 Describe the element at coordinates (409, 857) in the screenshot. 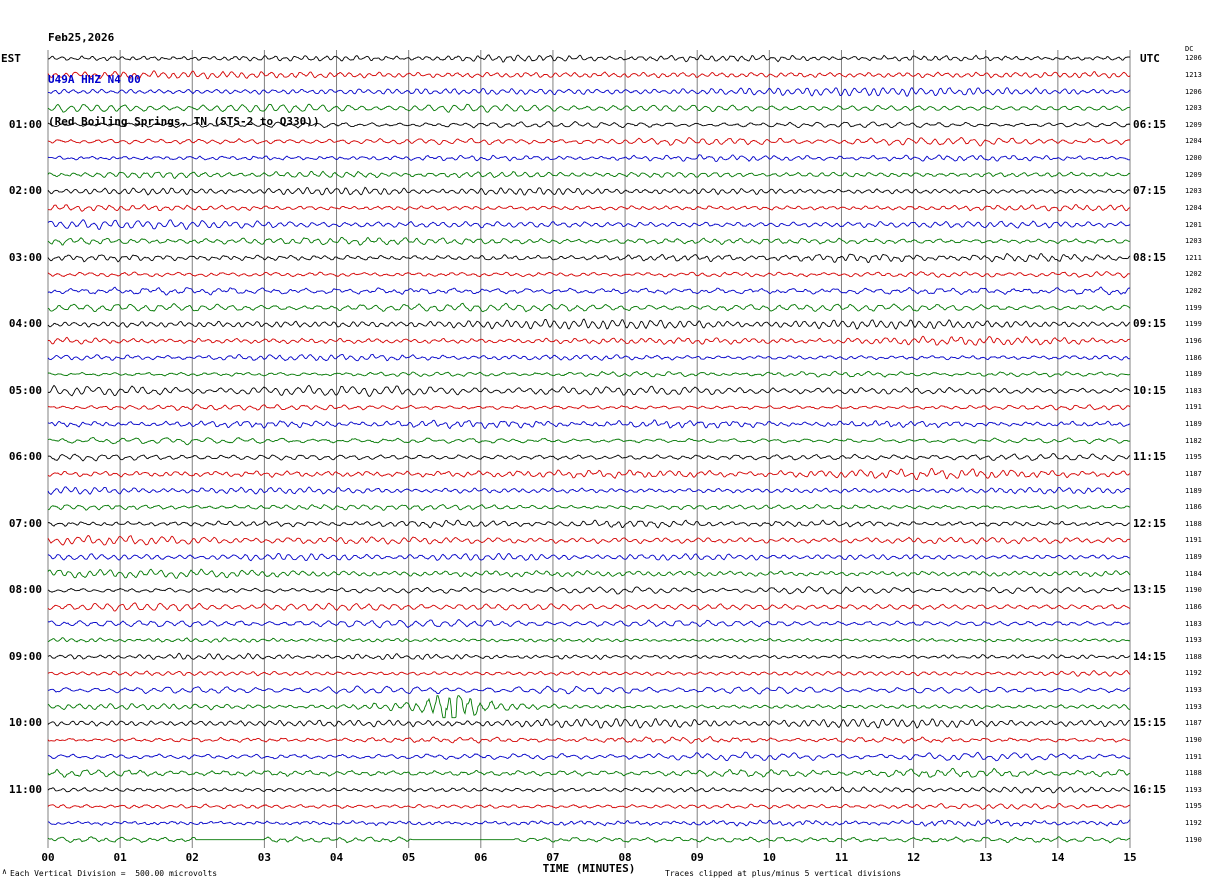

I see `x-tick-label: 05` at that location.